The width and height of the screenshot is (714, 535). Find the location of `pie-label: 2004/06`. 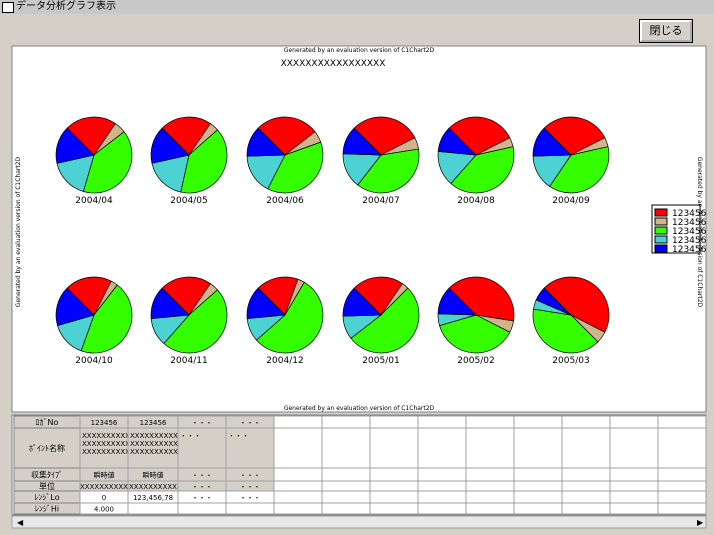

pie-label: 2004/06 is located at coordinates (285, 201).